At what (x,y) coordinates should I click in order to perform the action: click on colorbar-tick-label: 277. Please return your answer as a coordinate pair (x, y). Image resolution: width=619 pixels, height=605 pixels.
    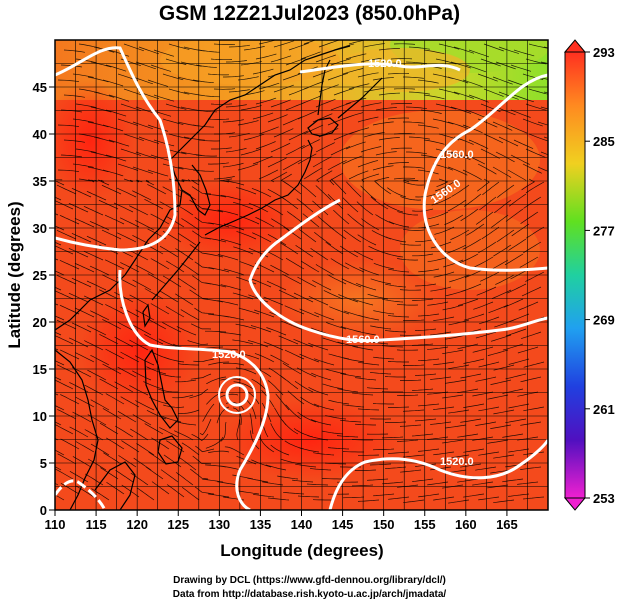
    Looking at the image, I should click on (604, 230).